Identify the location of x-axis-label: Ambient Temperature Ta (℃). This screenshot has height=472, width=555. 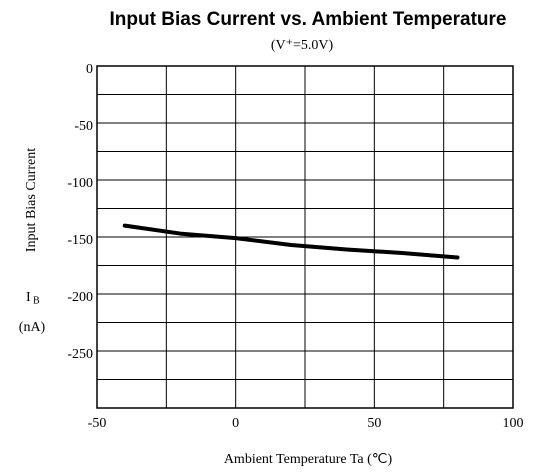
(308, 459).